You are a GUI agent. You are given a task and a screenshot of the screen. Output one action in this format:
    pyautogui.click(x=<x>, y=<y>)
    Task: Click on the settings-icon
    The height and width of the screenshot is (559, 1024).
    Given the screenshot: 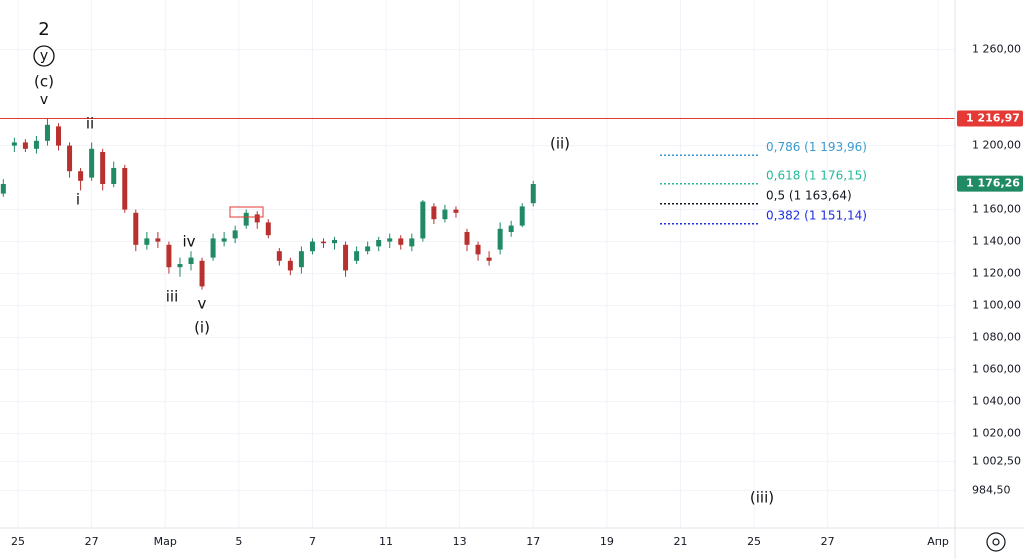 What is the action you would take?
    pyautogui.click(x=996, y=542)
    